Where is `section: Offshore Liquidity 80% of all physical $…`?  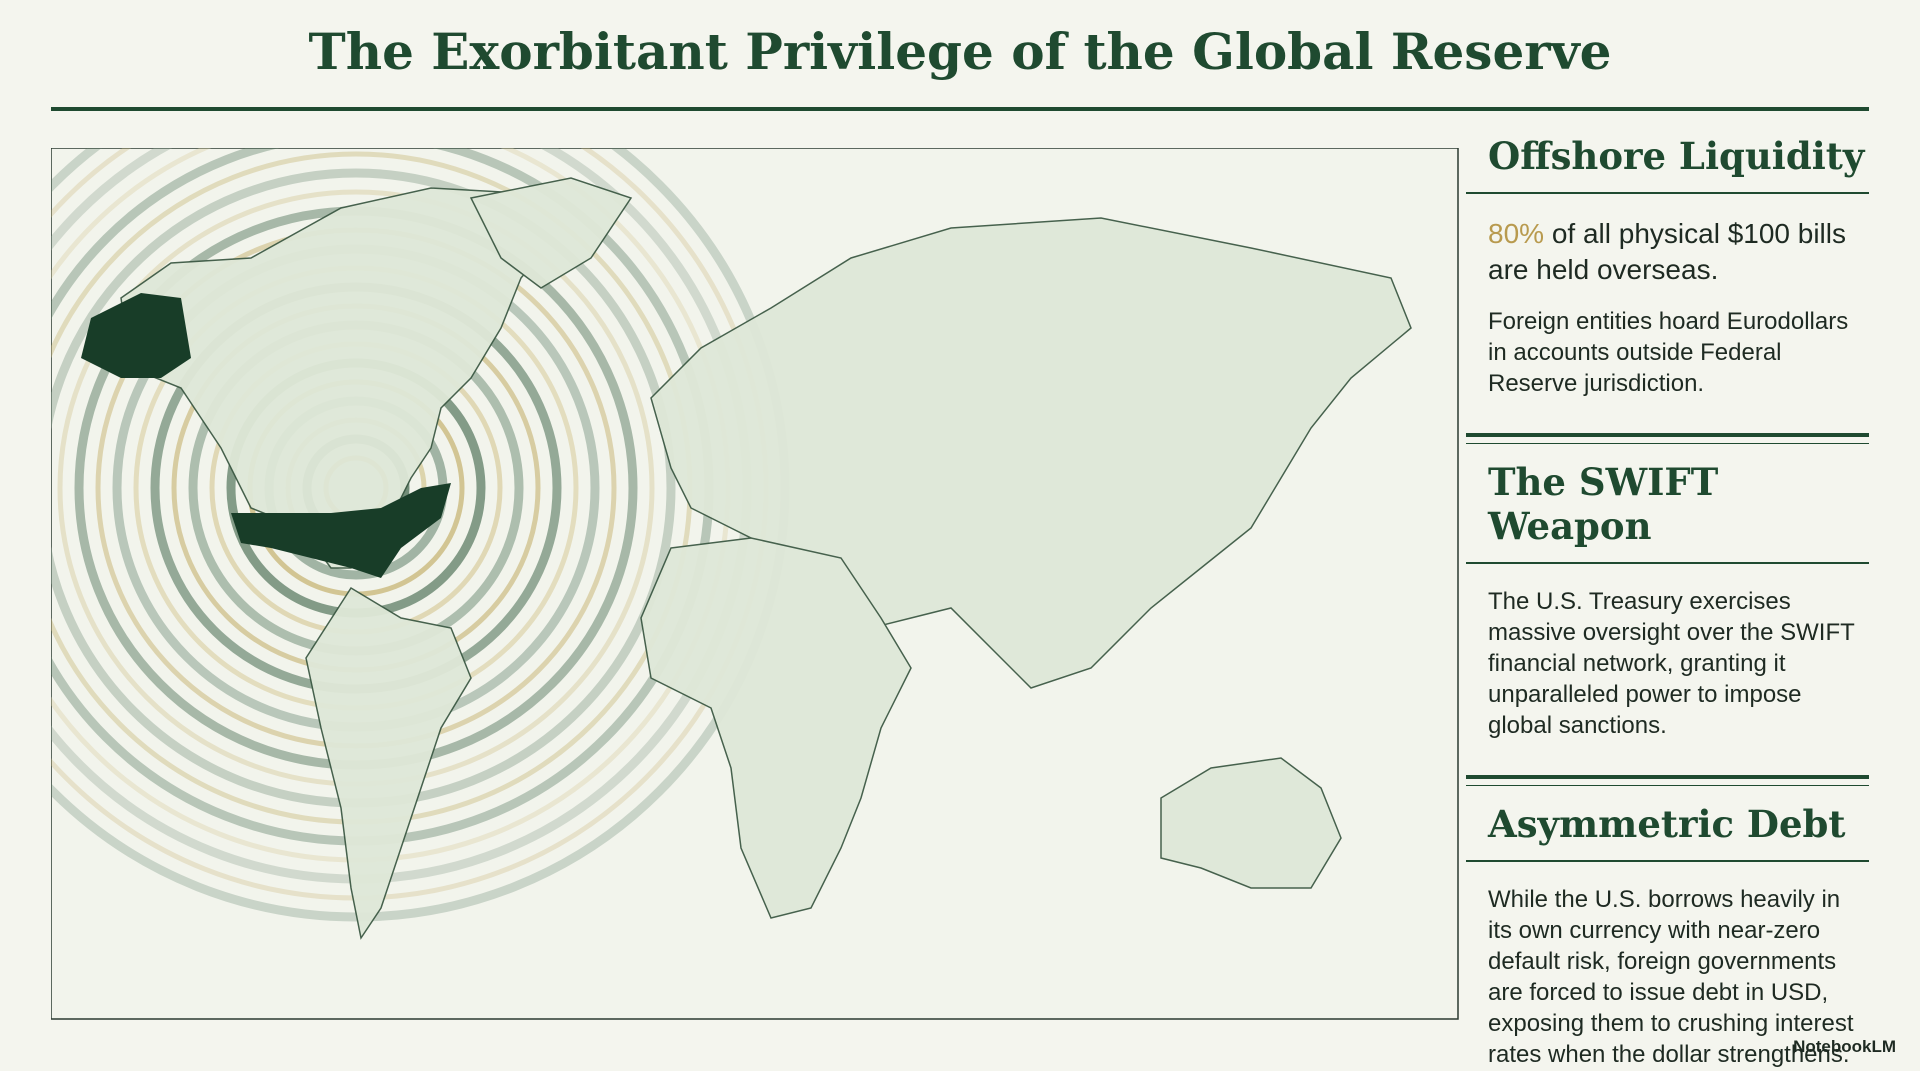
section: Offshore Liquidity 80% of all physical $… is located at coordinates (1667, 266).